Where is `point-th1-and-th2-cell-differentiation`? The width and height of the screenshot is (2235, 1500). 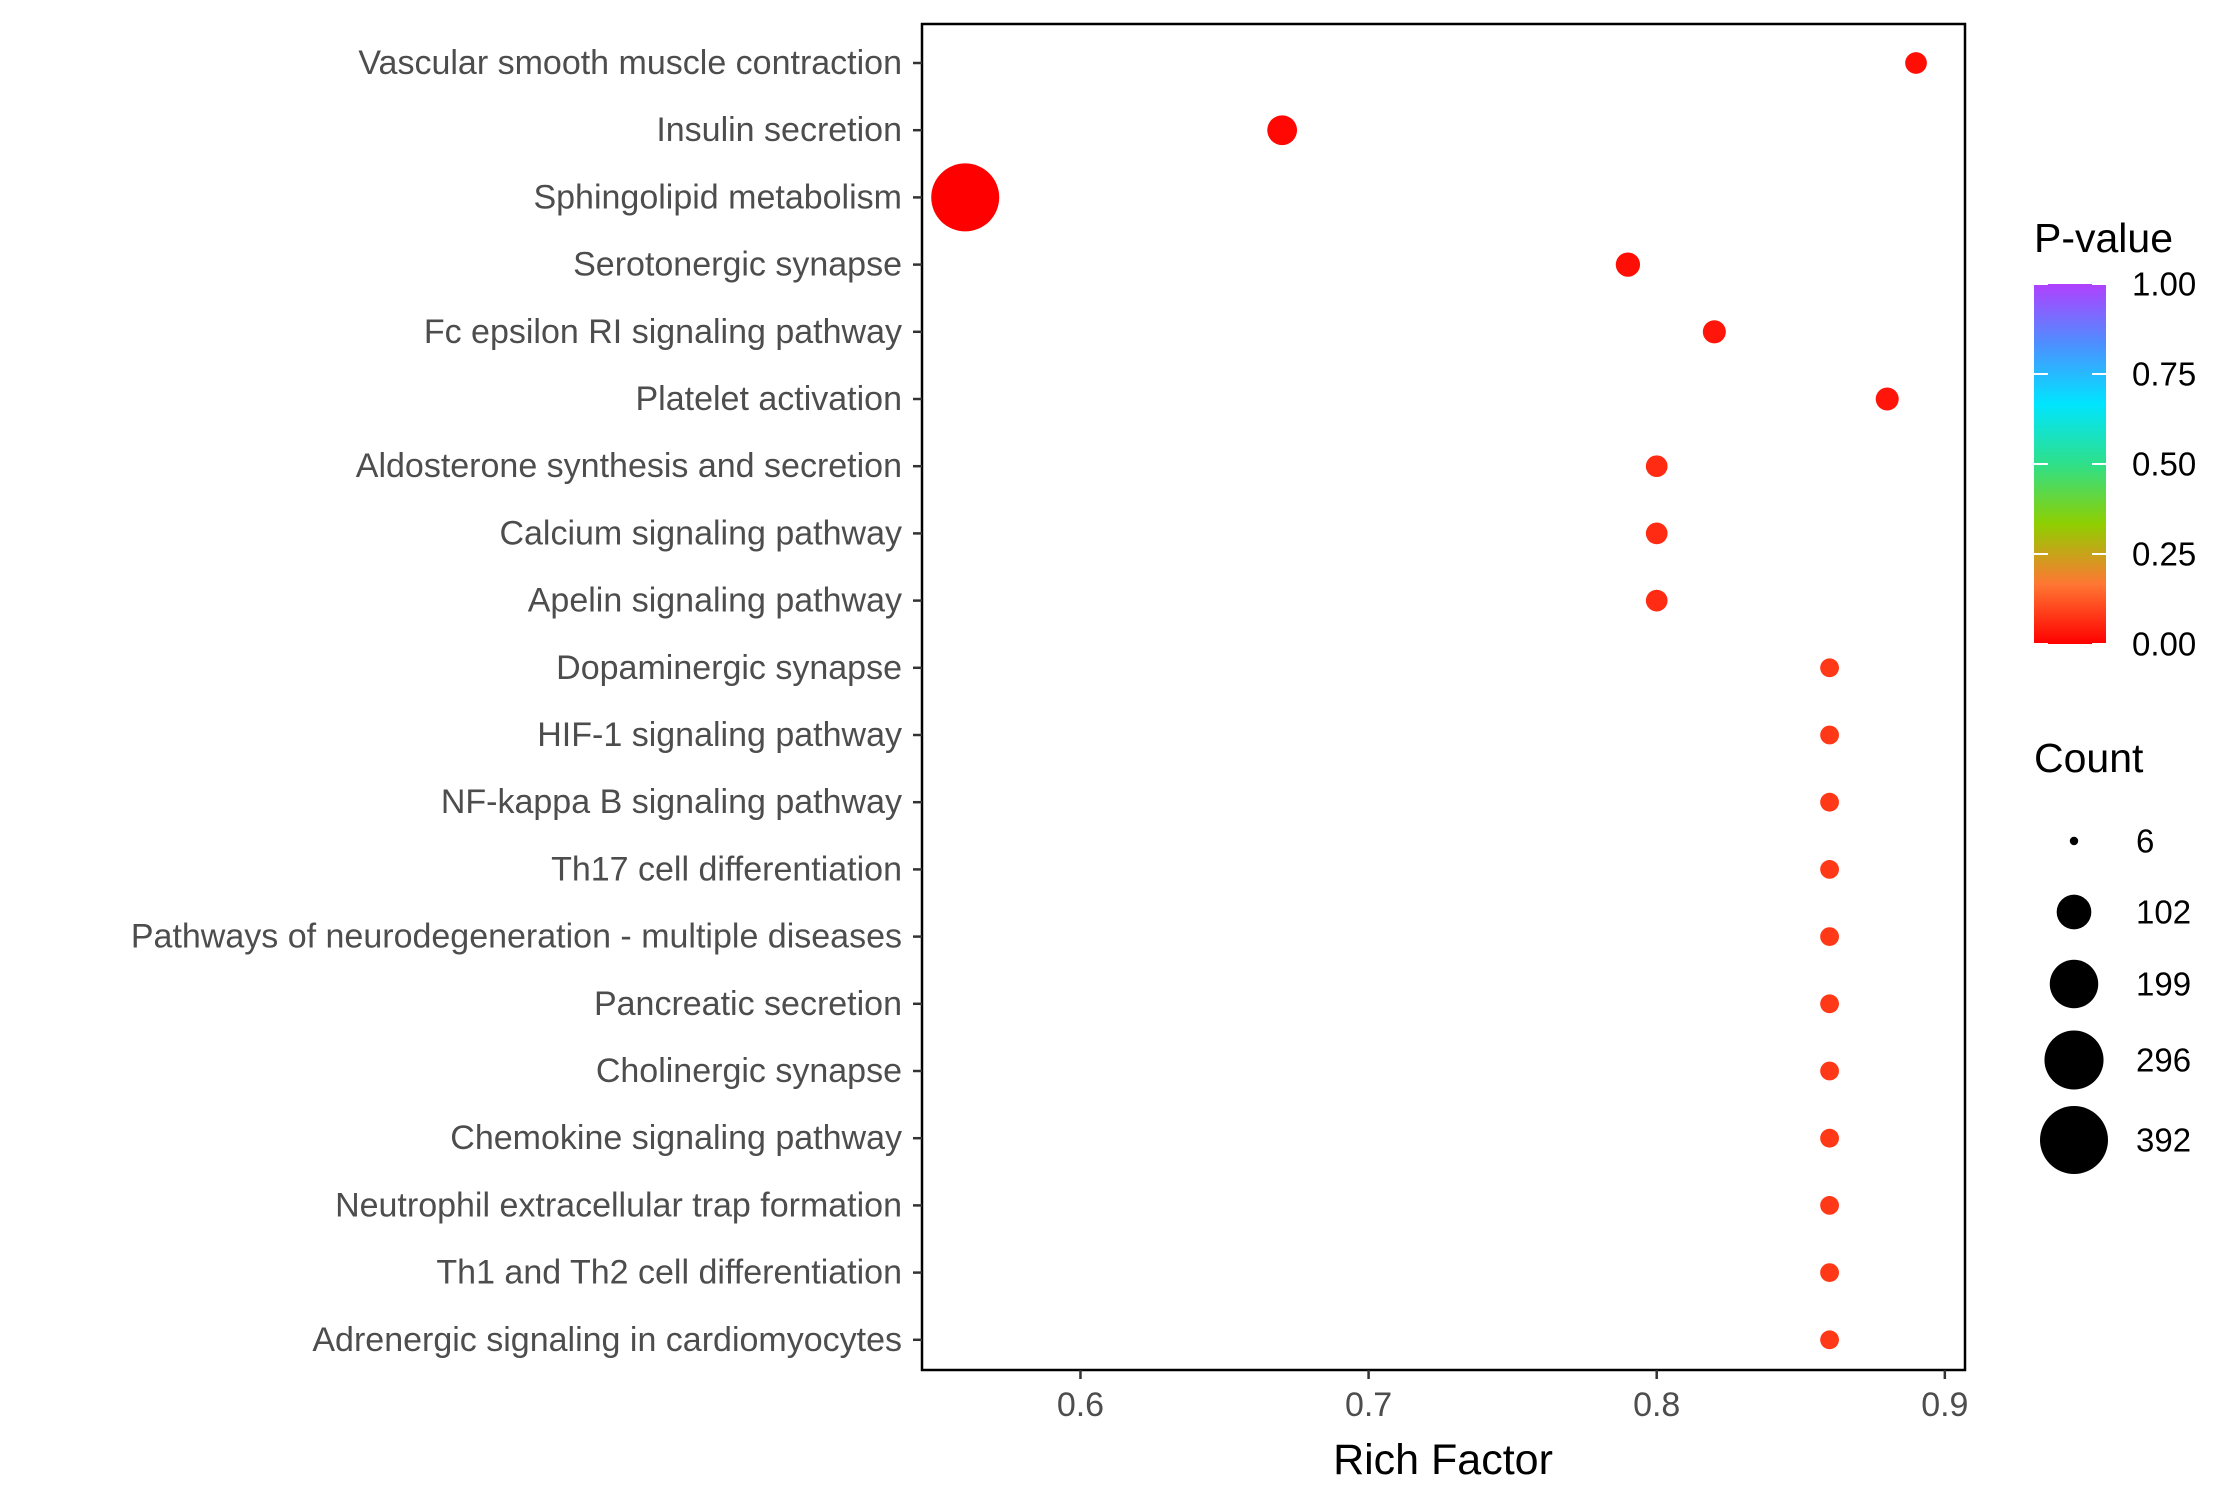
point-th1-and-th2-cell-differentiation is located at coordinates (1829, 1273).